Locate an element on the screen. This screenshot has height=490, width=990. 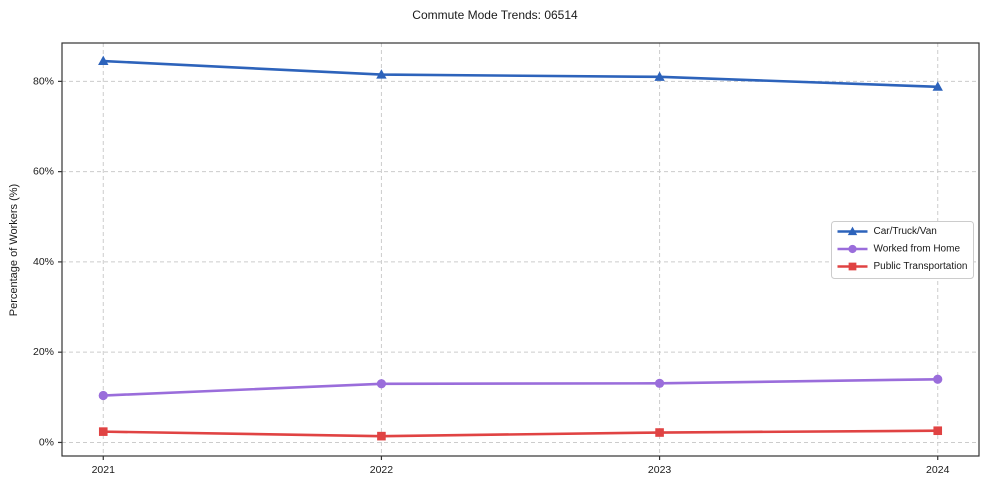
x-tick-label: 2024 is located at coordinates (938, 470).